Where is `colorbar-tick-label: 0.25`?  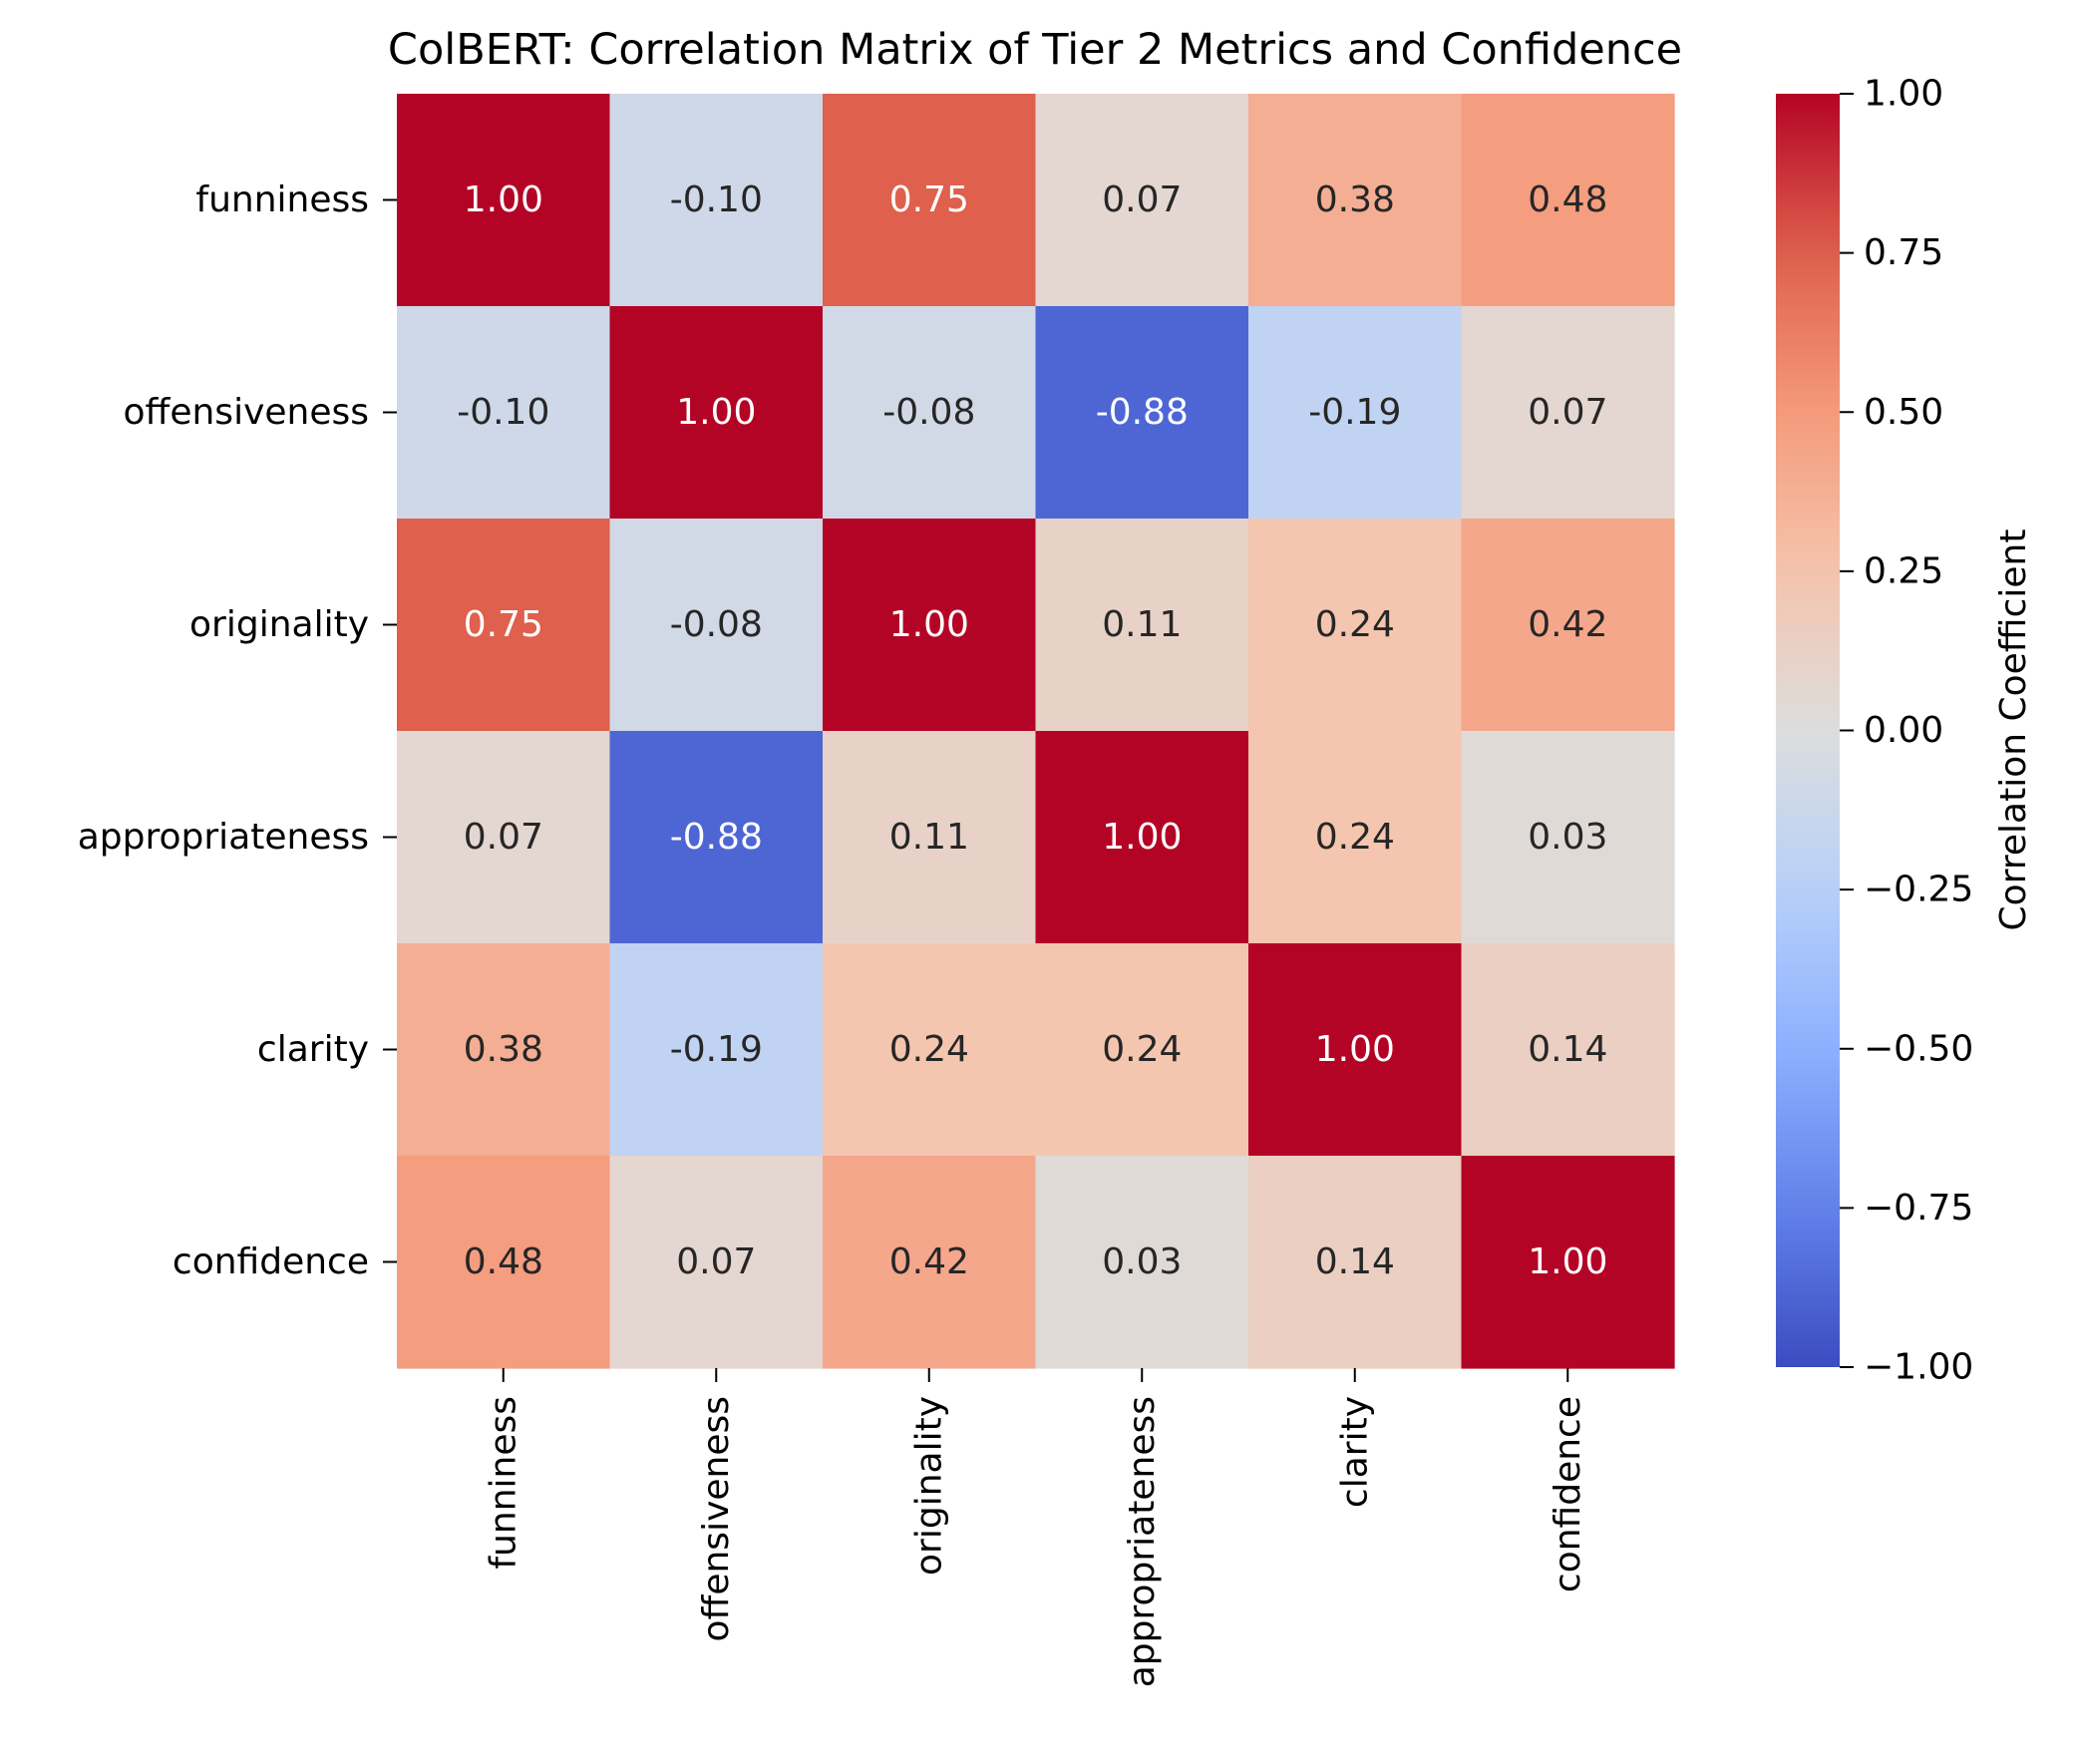
colorbar-tick-label: 0.25 is located at coordinates (1903, 570).